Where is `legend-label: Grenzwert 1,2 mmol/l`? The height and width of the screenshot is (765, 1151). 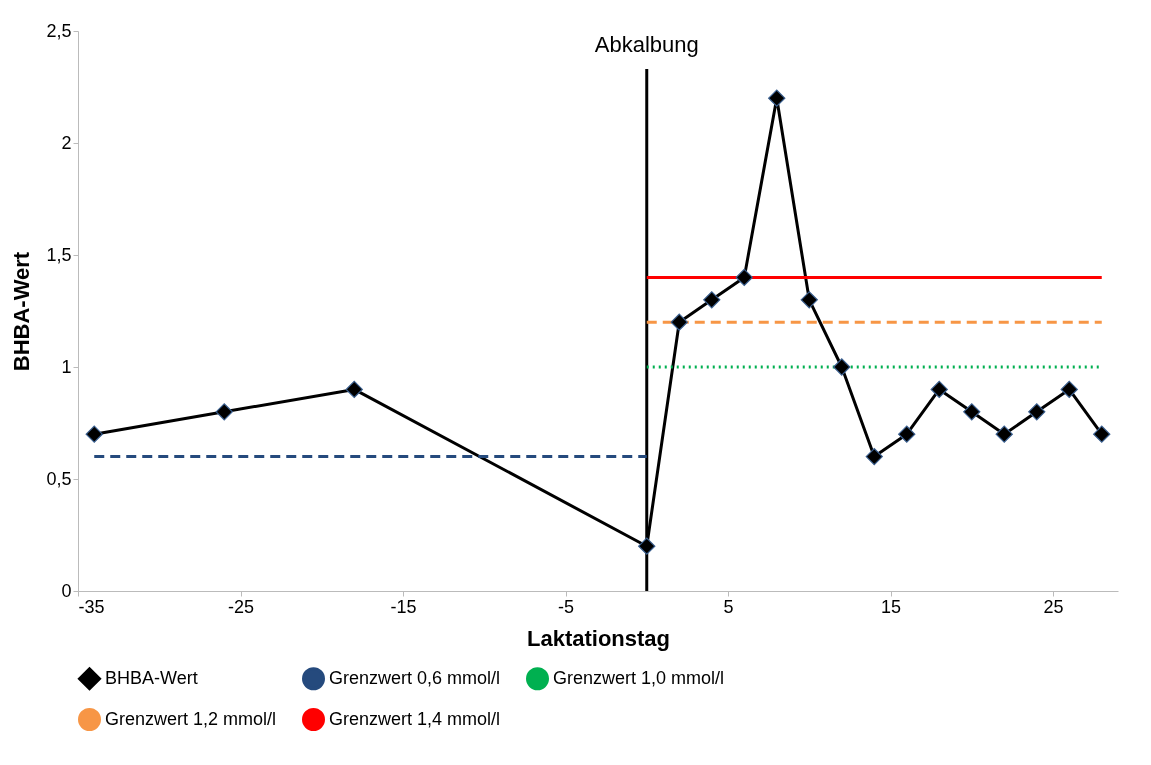 legend-label: Grenzwert 1,2 mmol/l is located at coordinates (191, 718).